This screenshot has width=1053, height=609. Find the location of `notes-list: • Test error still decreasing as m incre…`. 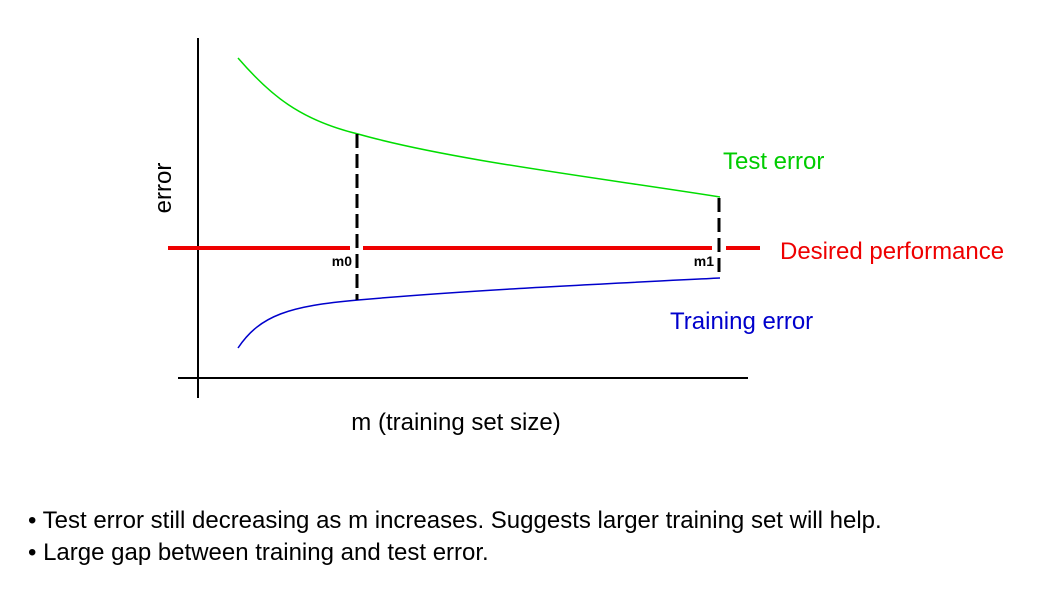

notes-list: • Test error still decreasing as m incre… is located at coordinates (528, 537).